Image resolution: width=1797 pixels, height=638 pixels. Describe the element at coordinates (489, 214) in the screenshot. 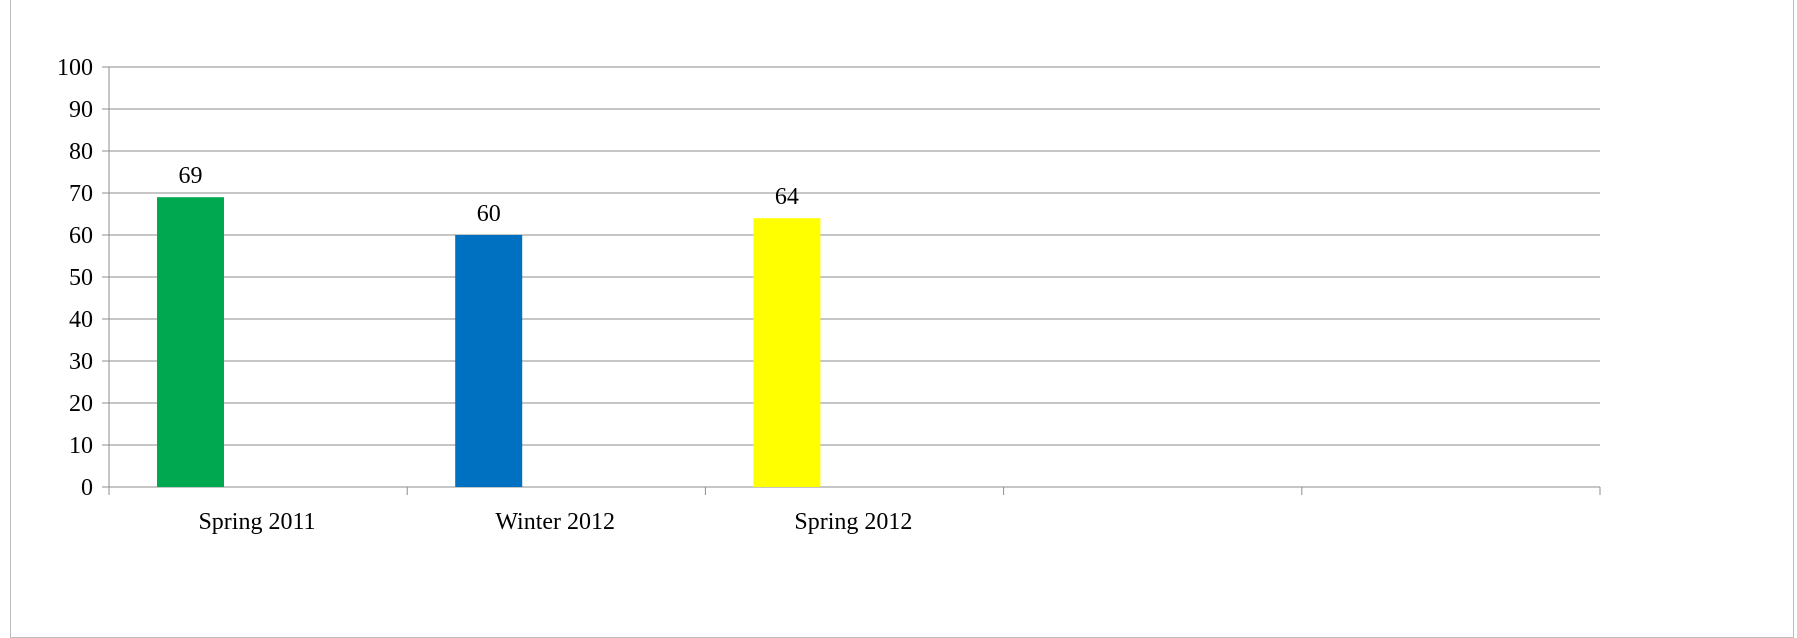

I see `data-label: 60` at that location.